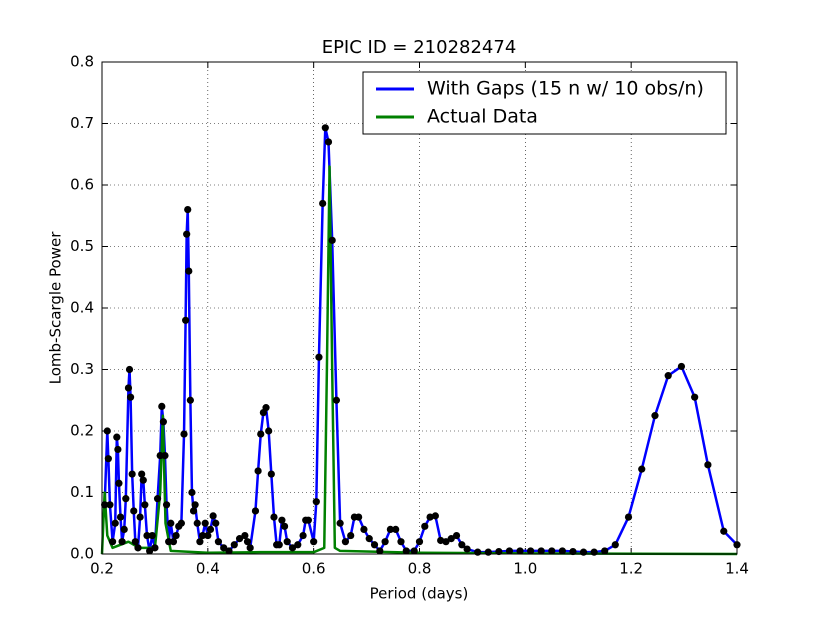  Describe the element at coordinates (631, 569) in the screenshot. I see `x-tick-label: 1.2` at that location.